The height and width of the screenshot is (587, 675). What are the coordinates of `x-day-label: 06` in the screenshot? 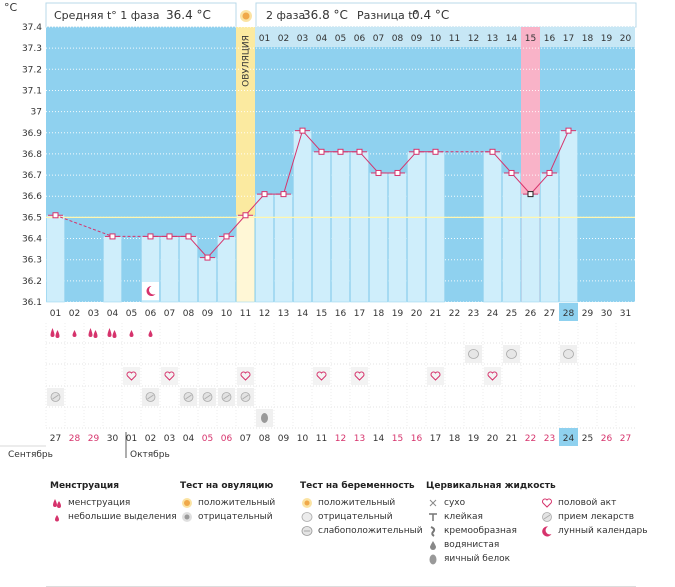 It's located at (151, 314).